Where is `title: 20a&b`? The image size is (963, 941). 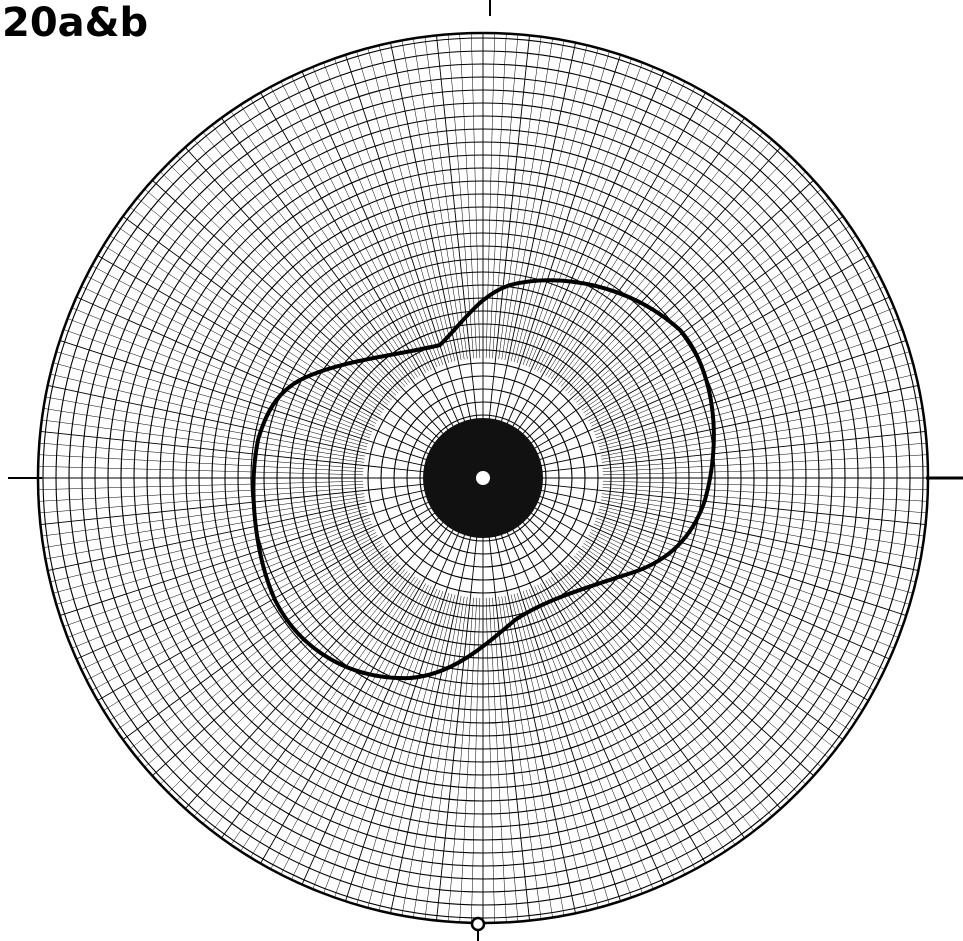
title: 20a&b is located at coordinates (75, 23).